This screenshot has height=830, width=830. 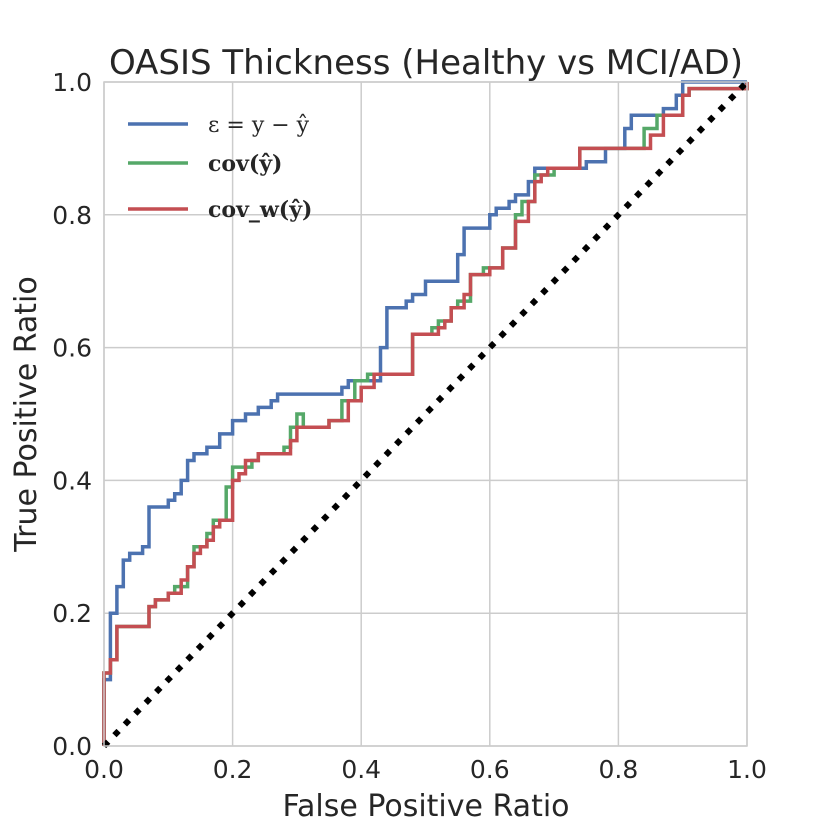 What do you see at coordinates (245, 164) in the screenshot?
I see `legend-label-cov: cov(ŷ)` at bounding box center [245, 164].